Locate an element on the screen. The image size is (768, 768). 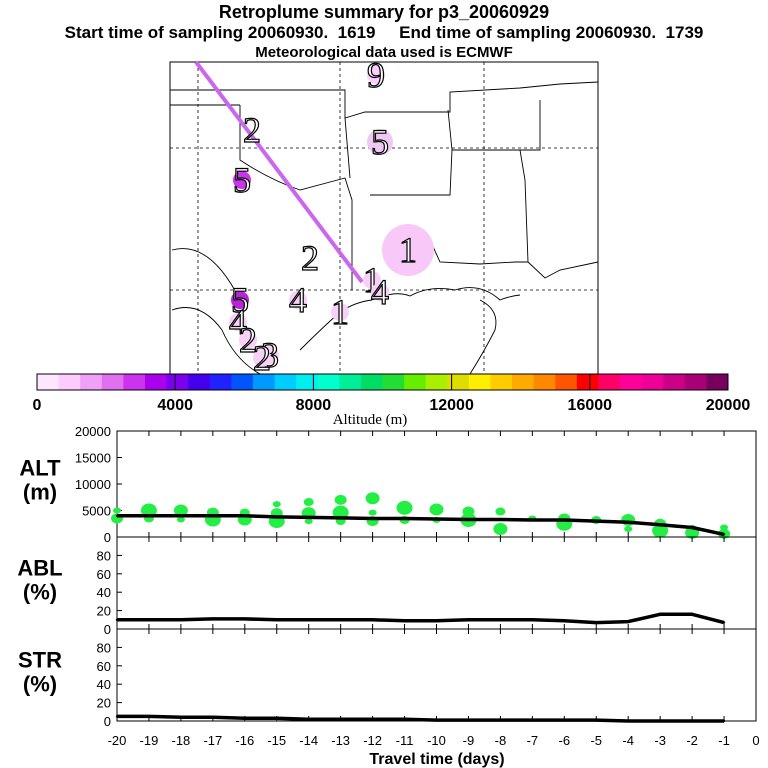
x-tick-label: -12 is located at coordinates (372, 740).